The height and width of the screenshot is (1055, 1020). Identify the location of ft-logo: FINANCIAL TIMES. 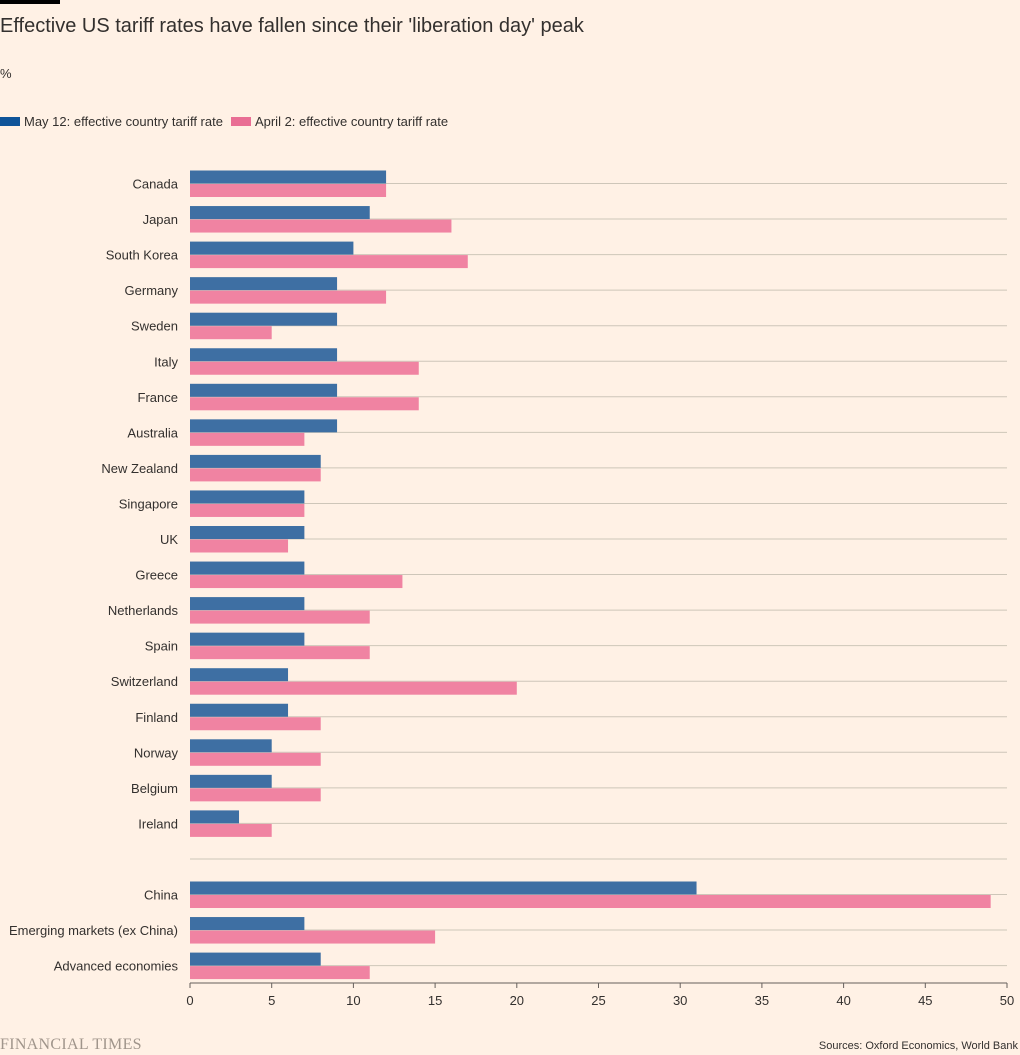
(71, 1044).